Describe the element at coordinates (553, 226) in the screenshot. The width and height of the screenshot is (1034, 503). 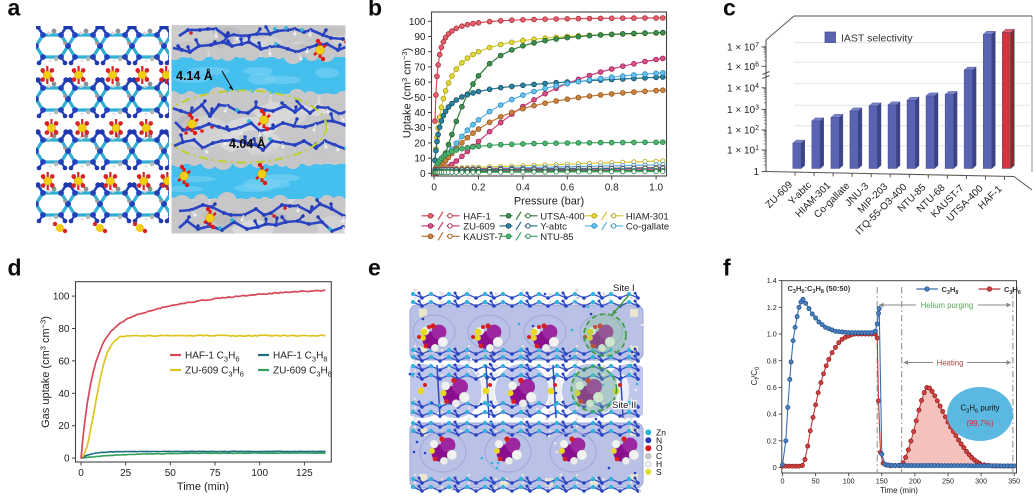
I see `svg-text: Y-abtc` at that location.